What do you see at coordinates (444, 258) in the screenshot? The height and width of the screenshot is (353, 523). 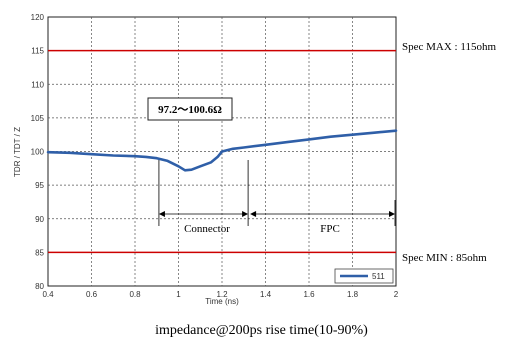 I see `spec-min-label: Spec MIN : 85ohm` at bounding box center [444, 258].